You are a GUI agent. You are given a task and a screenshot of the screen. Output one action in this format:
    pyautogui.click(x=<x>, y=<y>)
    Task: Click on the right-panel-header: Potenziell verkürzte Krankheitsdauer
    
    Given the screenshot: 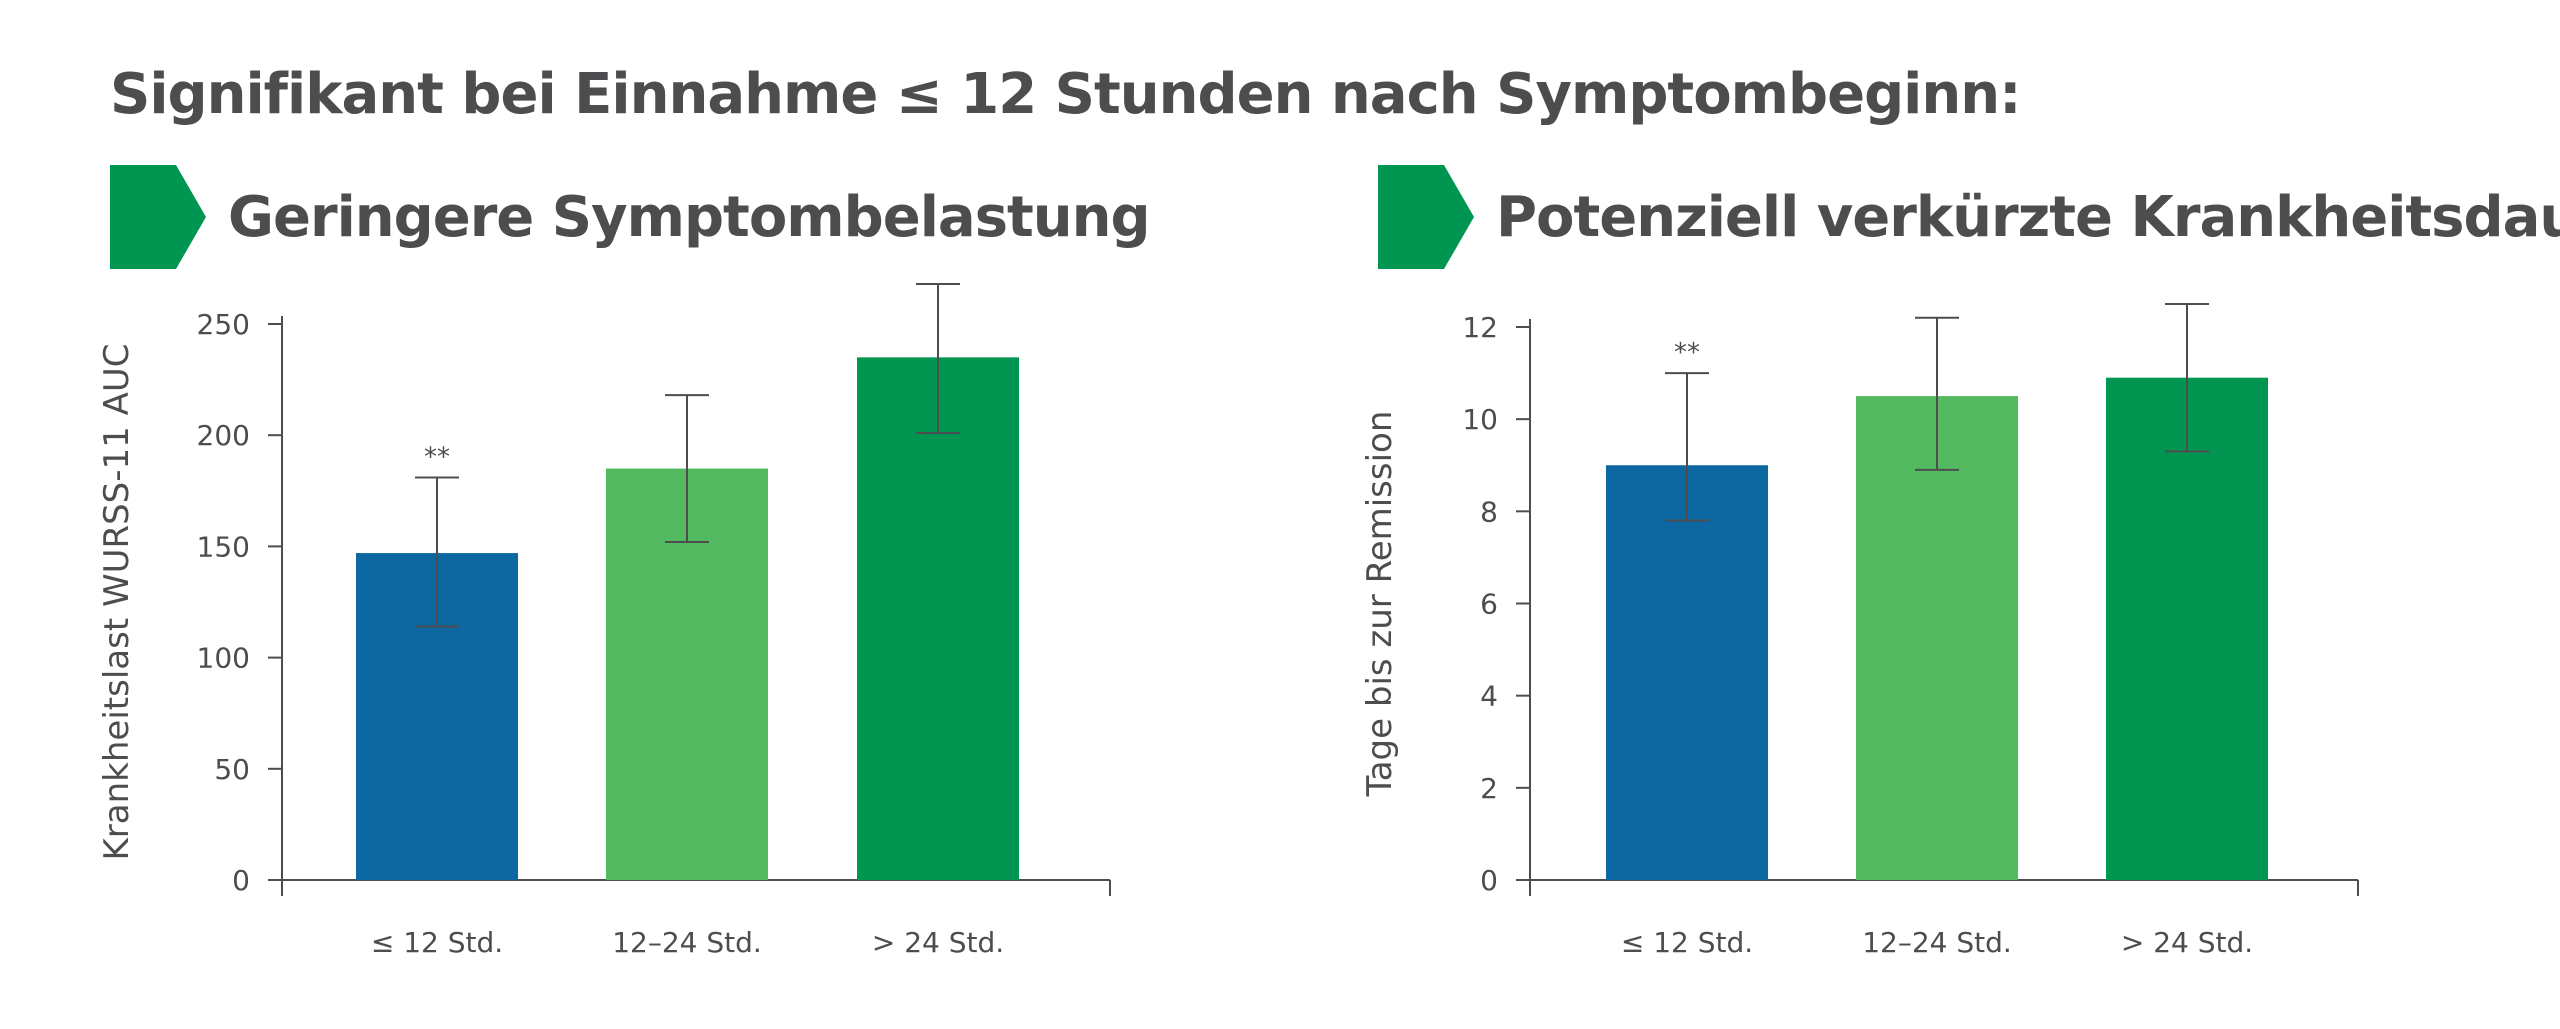 What is the action you would take?
    pyautogui.click(x=1969, y=217)
    